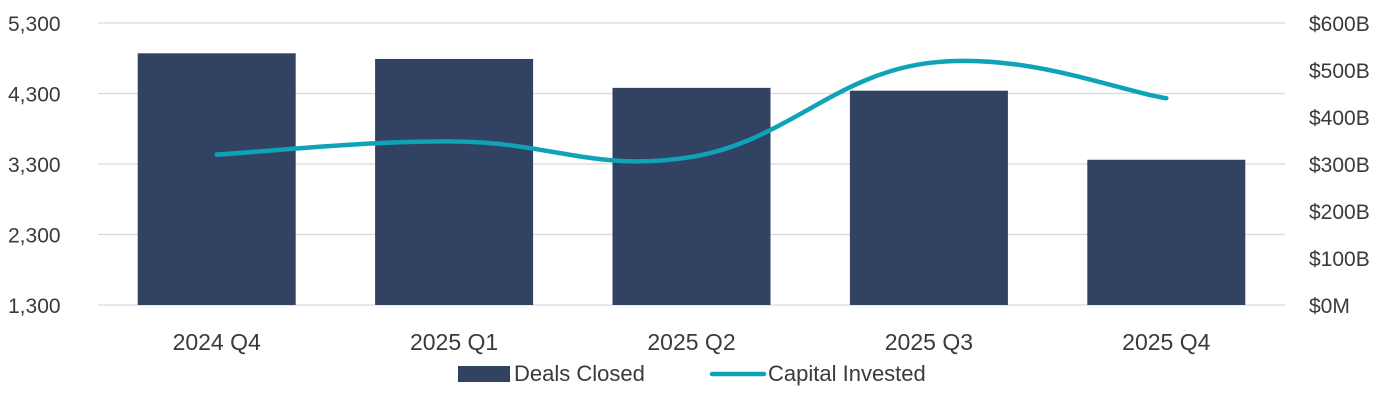  Describe the element at coordinates (34, 95) in the screenshot. I see `left-axis-tick-label: 4,300` at that location.